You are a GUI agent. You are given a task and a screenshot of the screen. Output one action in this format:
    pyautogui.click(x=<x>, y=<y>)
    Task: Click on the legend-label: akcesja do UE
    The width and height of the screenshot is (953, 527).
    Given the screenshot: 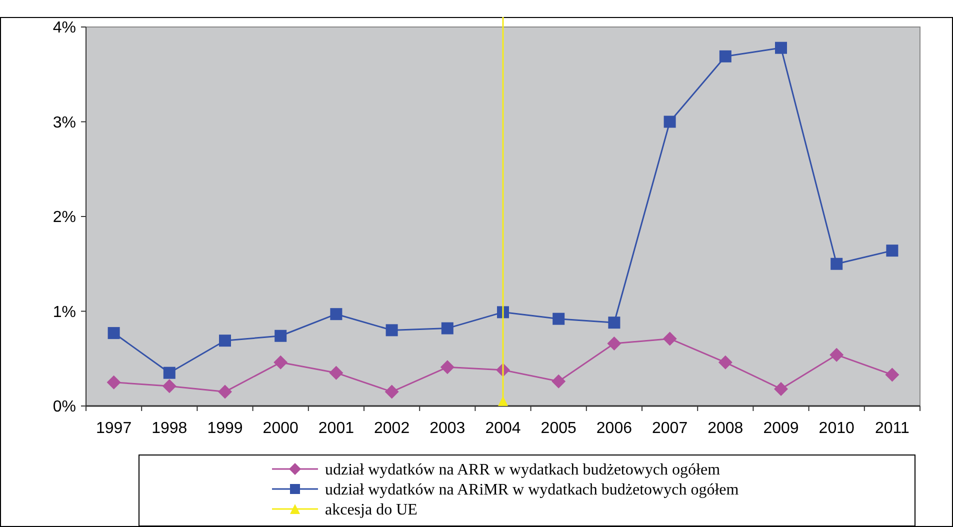 What is the action you would take?
    pyautogui.click(x=371, y=510)
    